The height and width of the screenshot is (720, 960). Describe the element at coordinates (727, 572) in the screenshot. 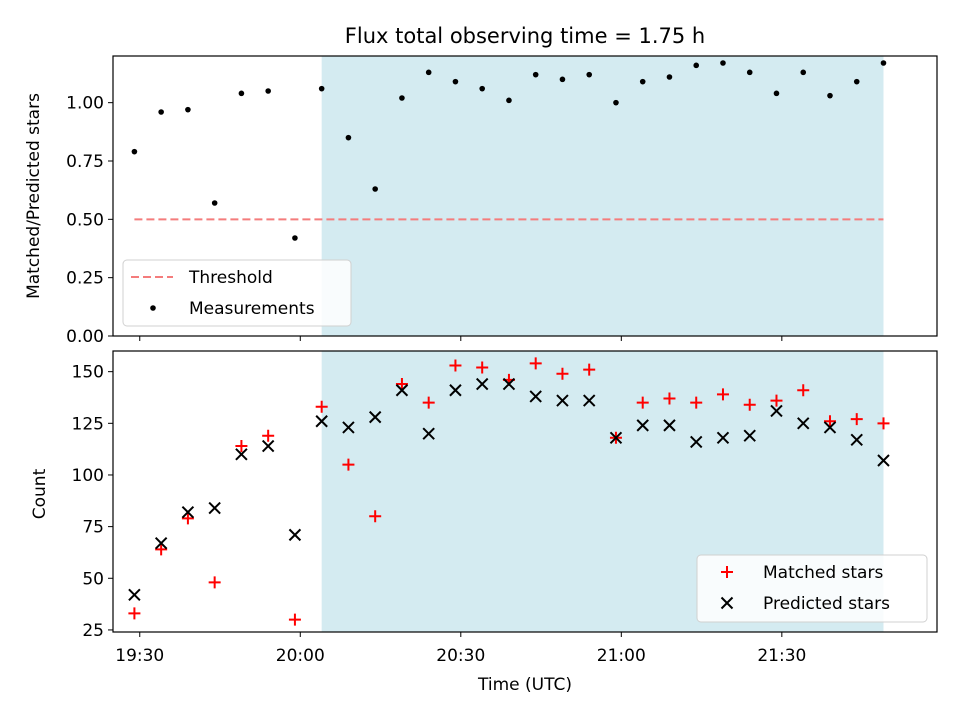

I see `legend-plus-handle` at that location.